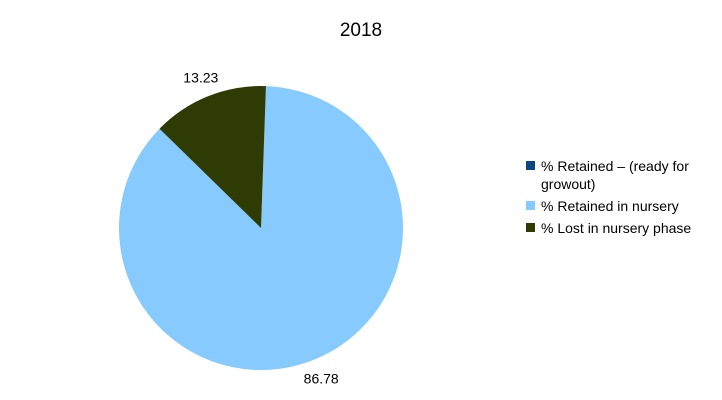 Image resolution: width=722 pixels, height=400 pixels. I want to click on legend-item-lost-nursery: % Lost in nursery phase, so click(624, 228).